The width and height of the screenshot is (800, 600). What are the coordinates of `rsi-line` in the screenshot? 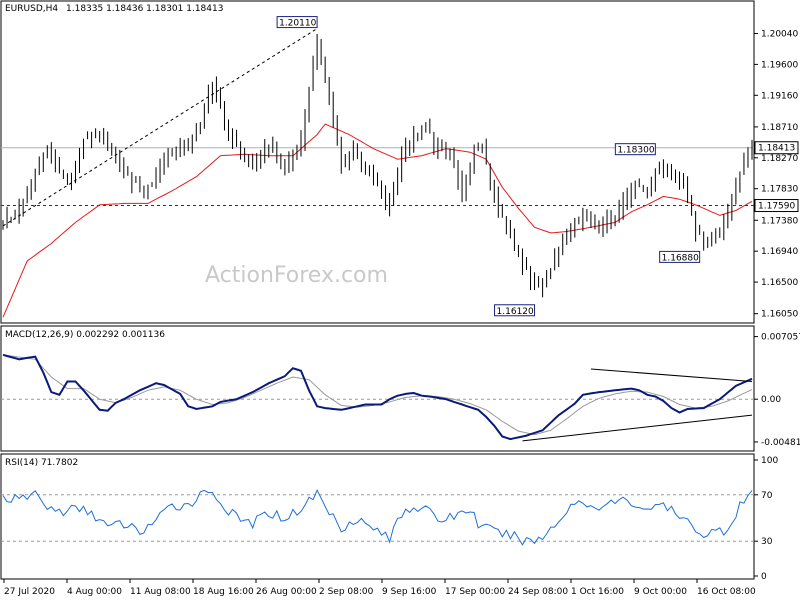 It's located at (377, 517).